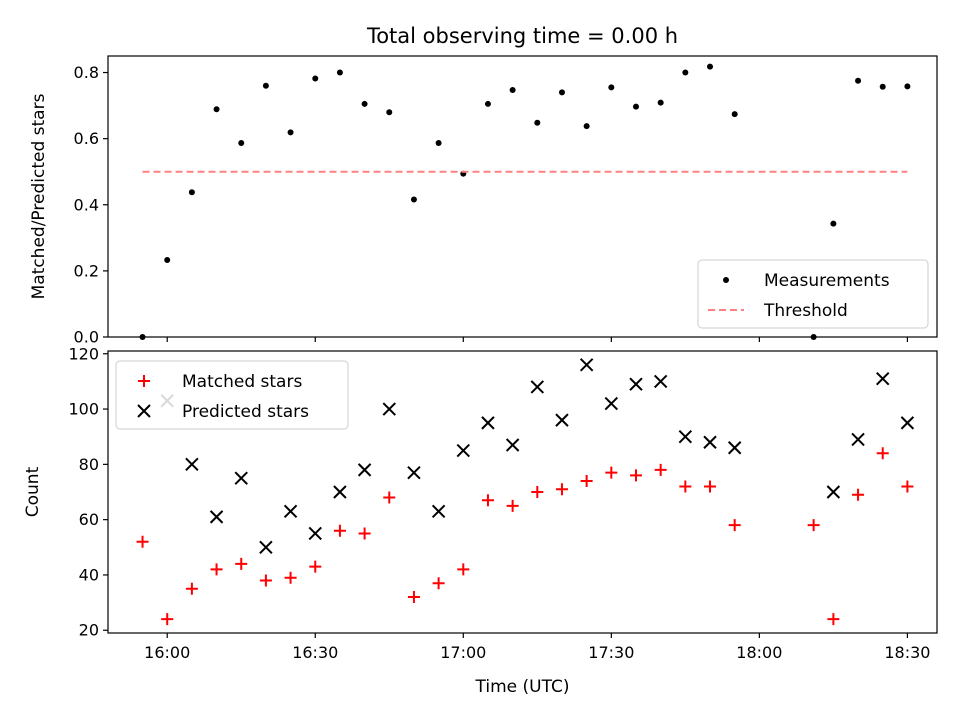 This screenshot has height=720, width=960. I want to click on y-axis-label: Count, so click(33, 491).